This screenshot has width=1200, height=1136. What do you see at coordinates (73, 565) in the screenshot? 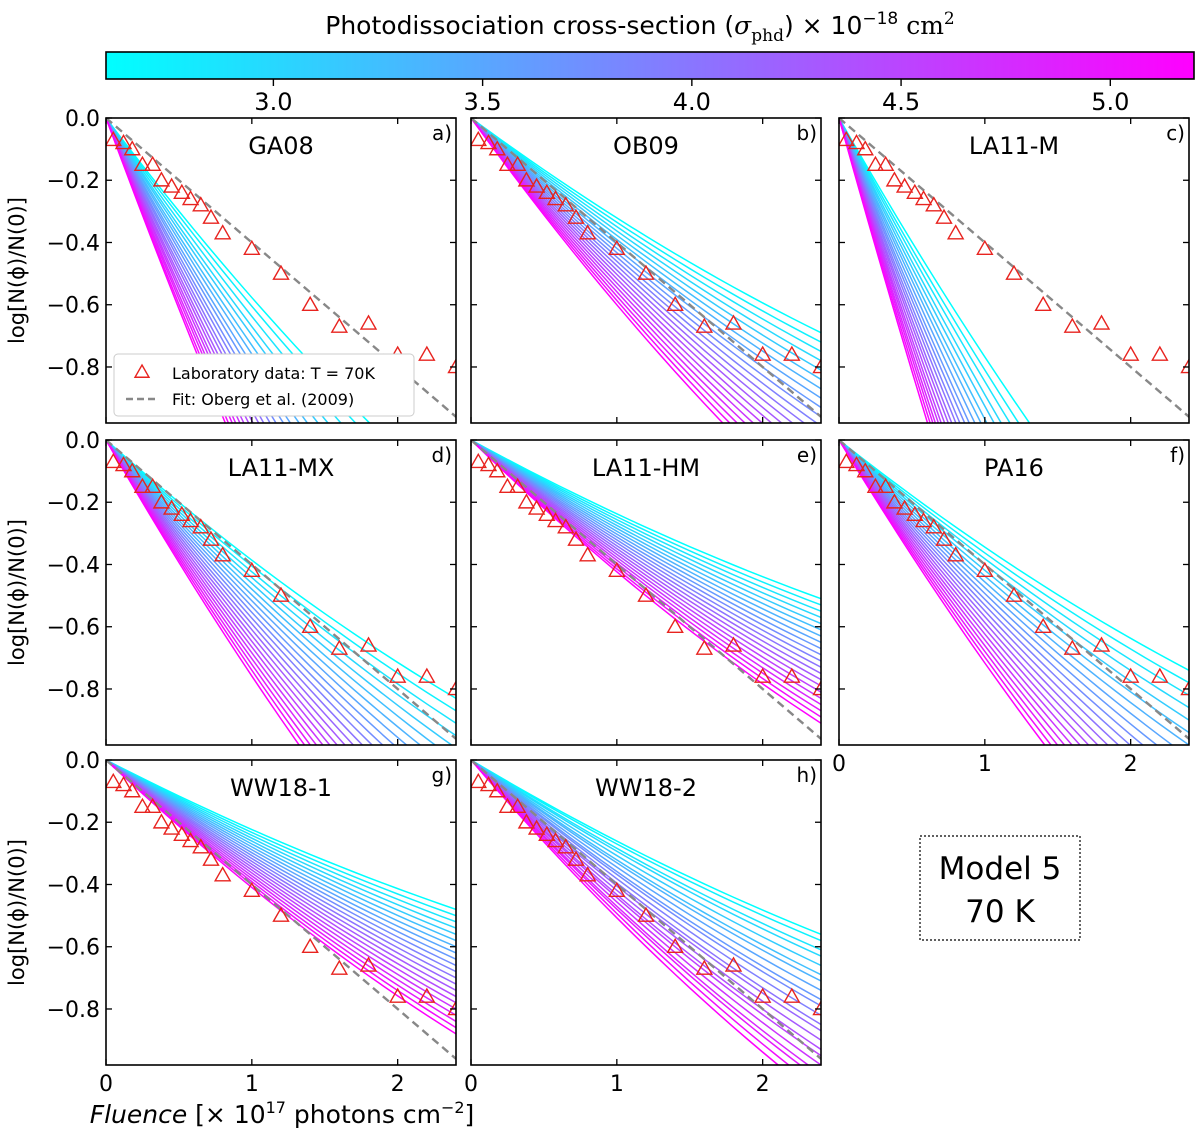
I see `y-tick-label: −0.4` at bounding box center [73, 565].